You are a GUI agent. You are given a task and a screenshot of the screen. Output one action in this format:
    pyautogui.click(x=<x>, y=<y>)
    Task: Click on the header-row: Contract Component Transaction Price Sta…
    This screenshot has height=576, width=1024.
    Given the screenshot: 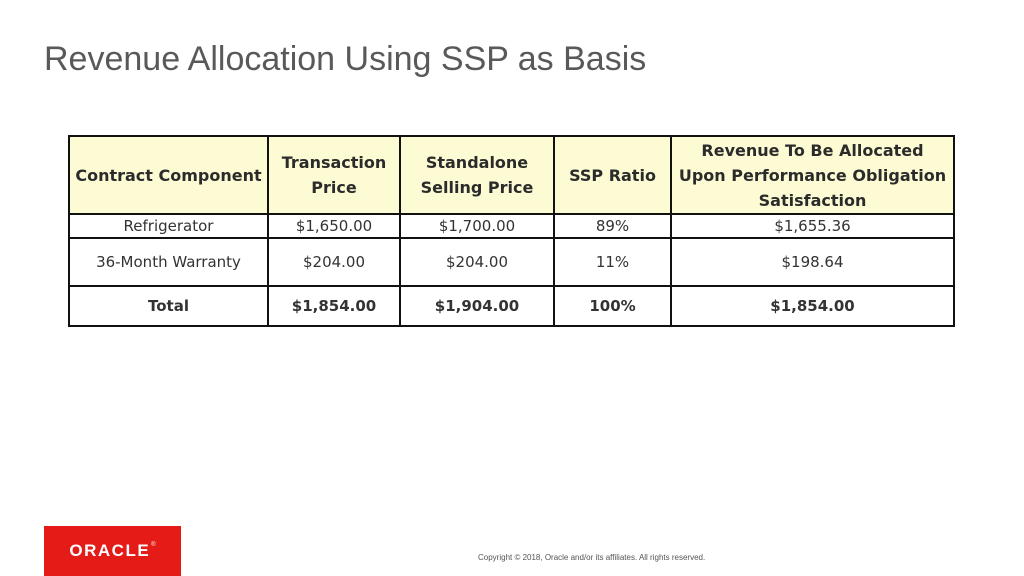 What is the action you would take?
    pyautogui.click(x=511, y=175)
    